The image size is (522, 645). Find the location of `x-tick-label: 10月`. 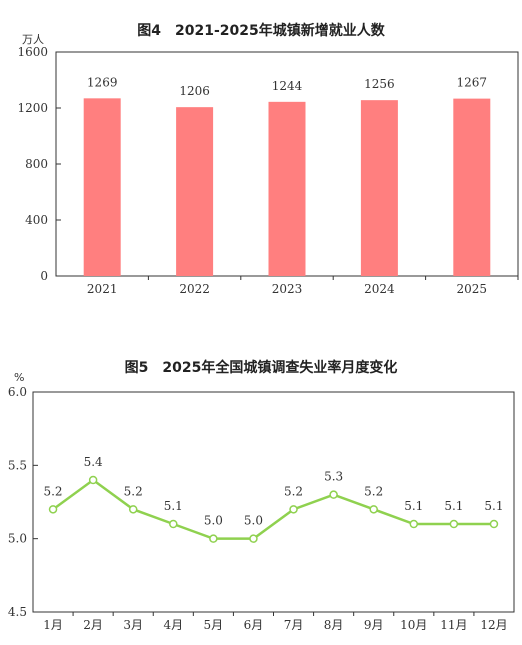

x-tick-label: 10月 is located at coordinates (413, 625).